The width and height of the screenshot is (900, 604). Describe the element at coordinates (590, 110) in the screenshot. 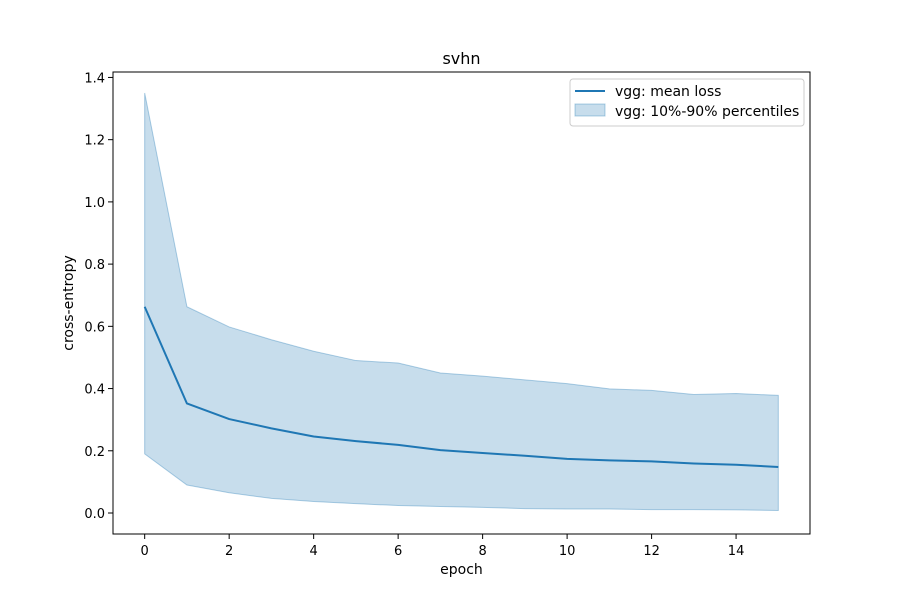

I see `legend-band-swatch` at that location.